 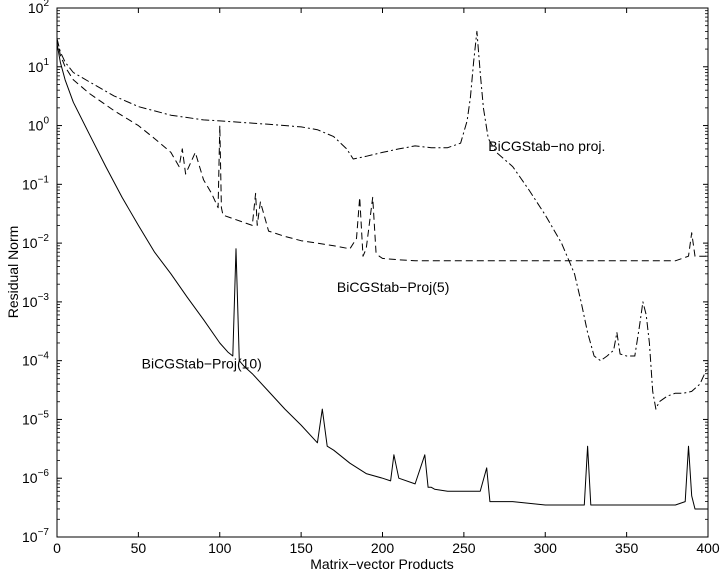 What do you see at coordinates (393, 287) in the screenshot?
I see `annotation-label: BiCGStab−Proj(5)` at bounding box center [393, 287].